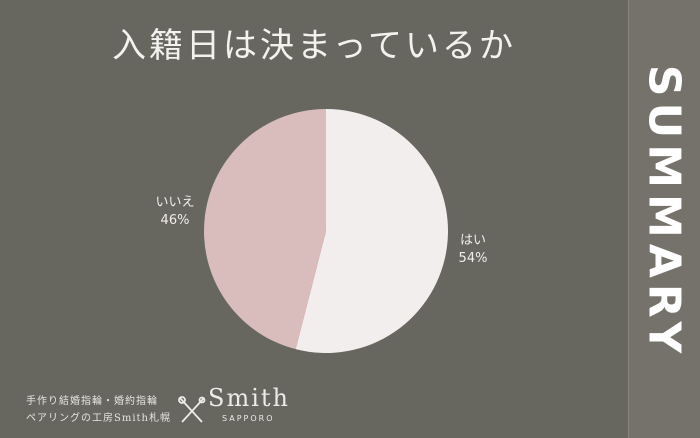 This screenshot has height=438, width=700. I want to click on logo-name: Smith, so click(249, 398).